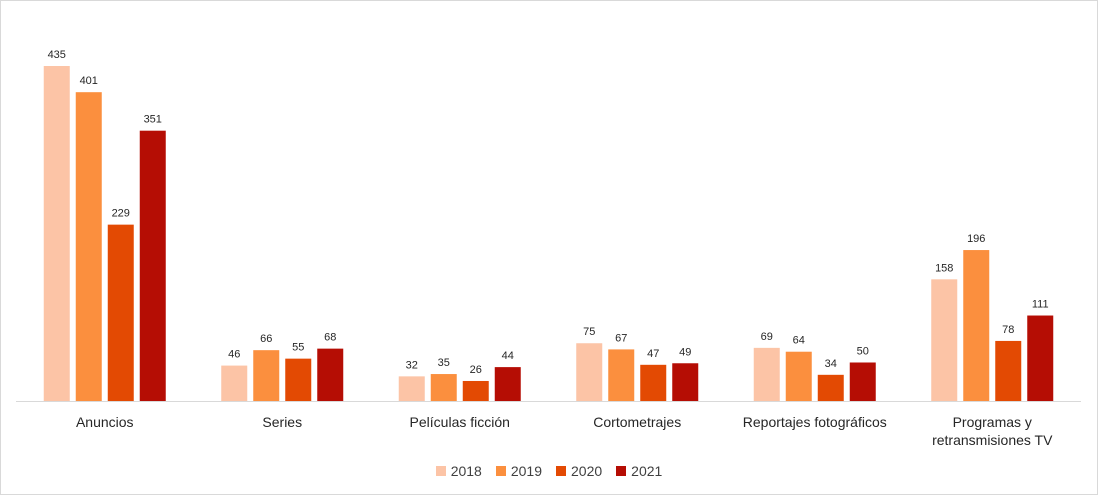 Image resolution: width=1098 pixels, height=499 pixels. Describe the element at coordinates (460, 422) in the screenshot. I see `category-label: Películas ficción` at that location.